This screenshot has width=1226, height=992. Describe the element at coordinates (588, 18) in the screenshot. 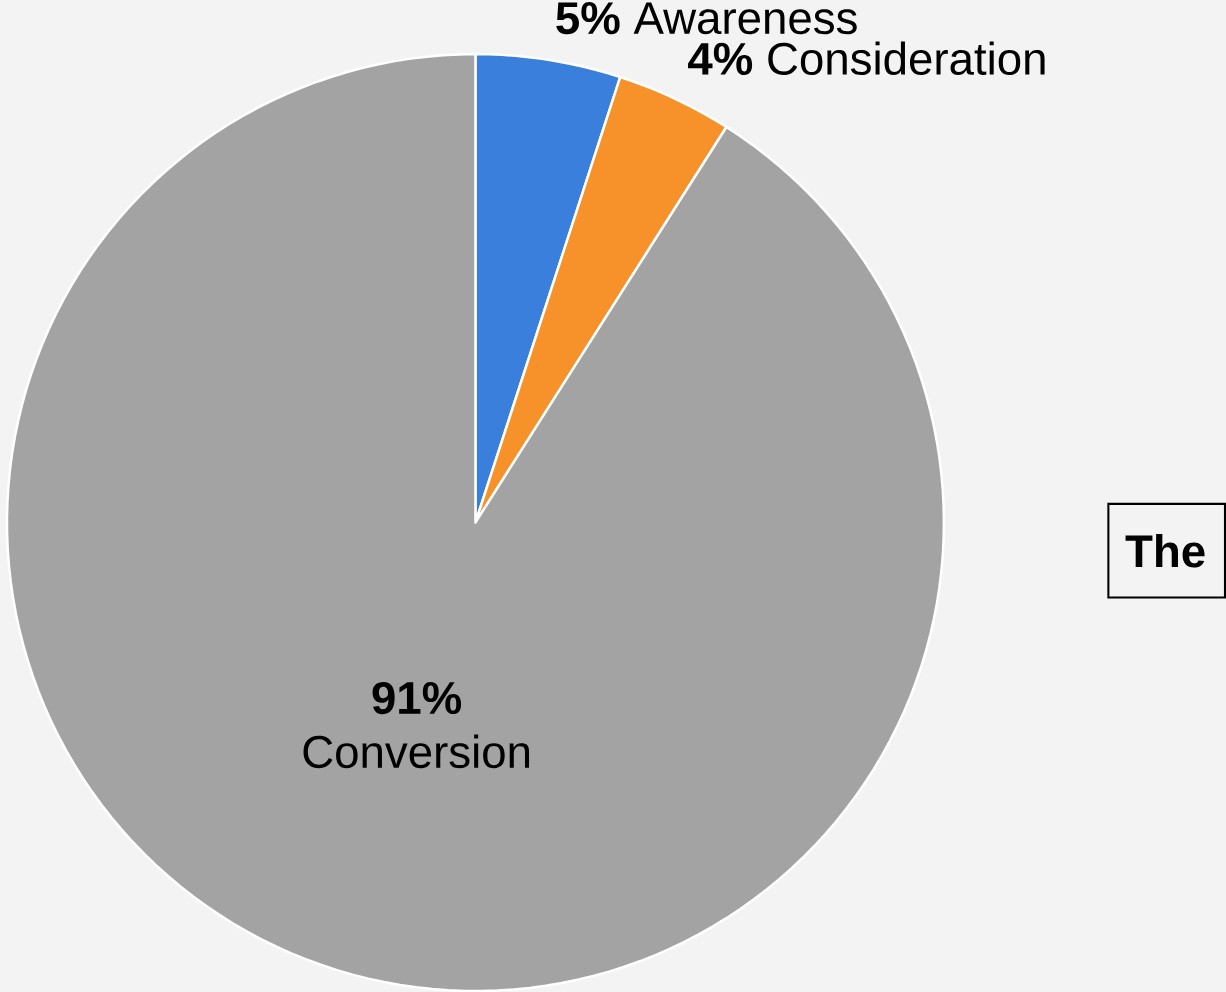

I see `data-label: 5%` at that location.